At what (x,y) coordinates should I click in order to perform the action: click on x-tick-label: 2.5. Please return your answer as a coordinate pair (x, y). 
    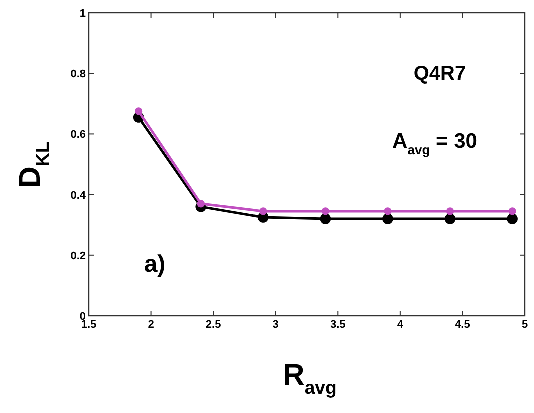
    Looking at the image, I should click on (214, 325).